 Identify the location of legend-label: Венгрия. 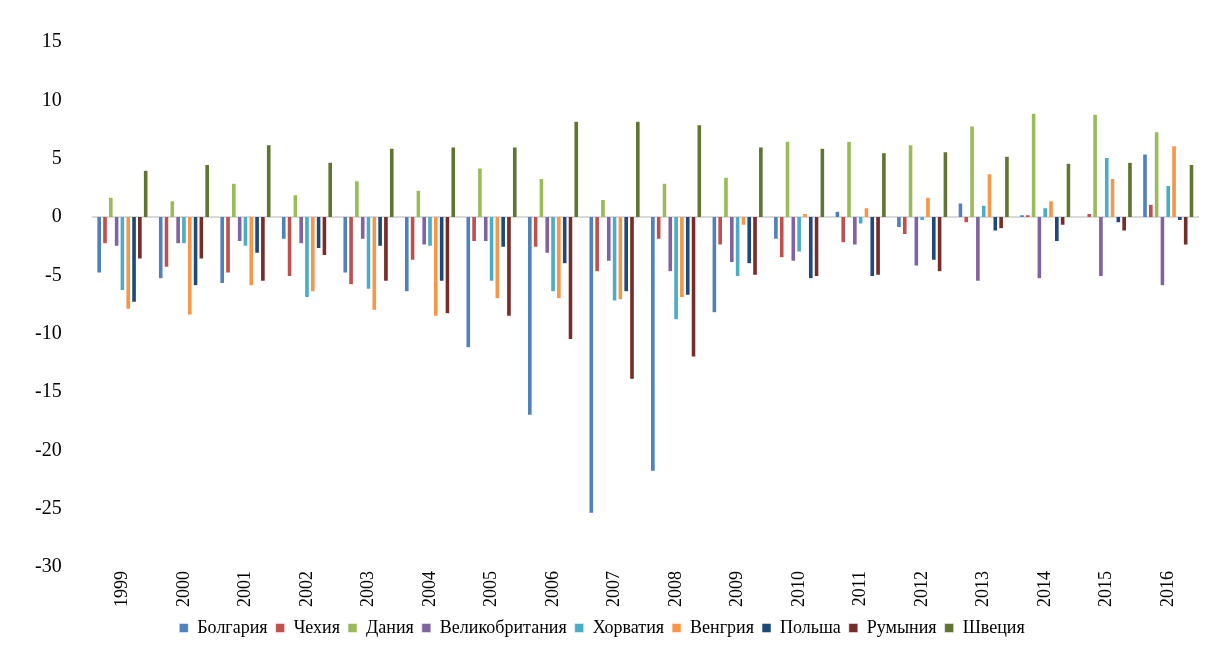
(722, 626).